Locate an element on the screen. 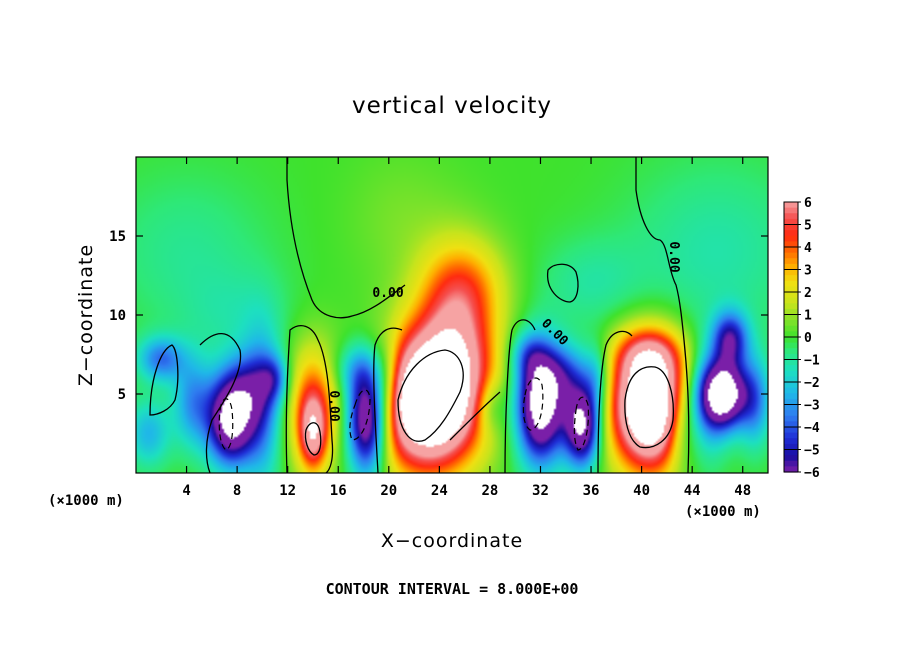 This screenshot has height=654, width=904. colorbar-tick-label: 2 is located at coordinates (808, 293).